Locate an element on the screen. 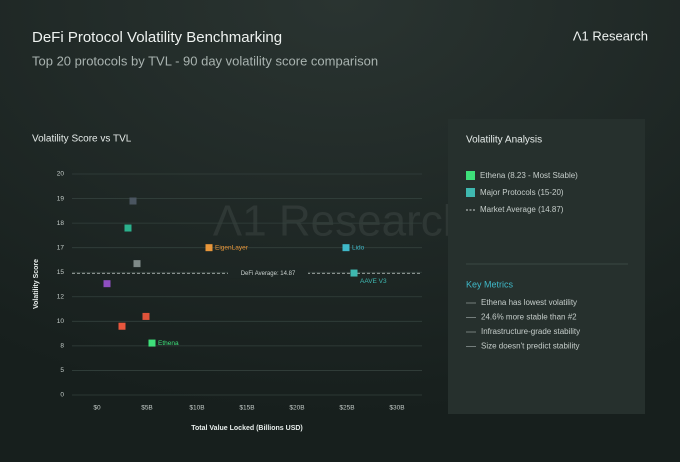 The image size is (680, 462). legend-label: Major Protocols (15-20) is located at coordinates (522, 192).